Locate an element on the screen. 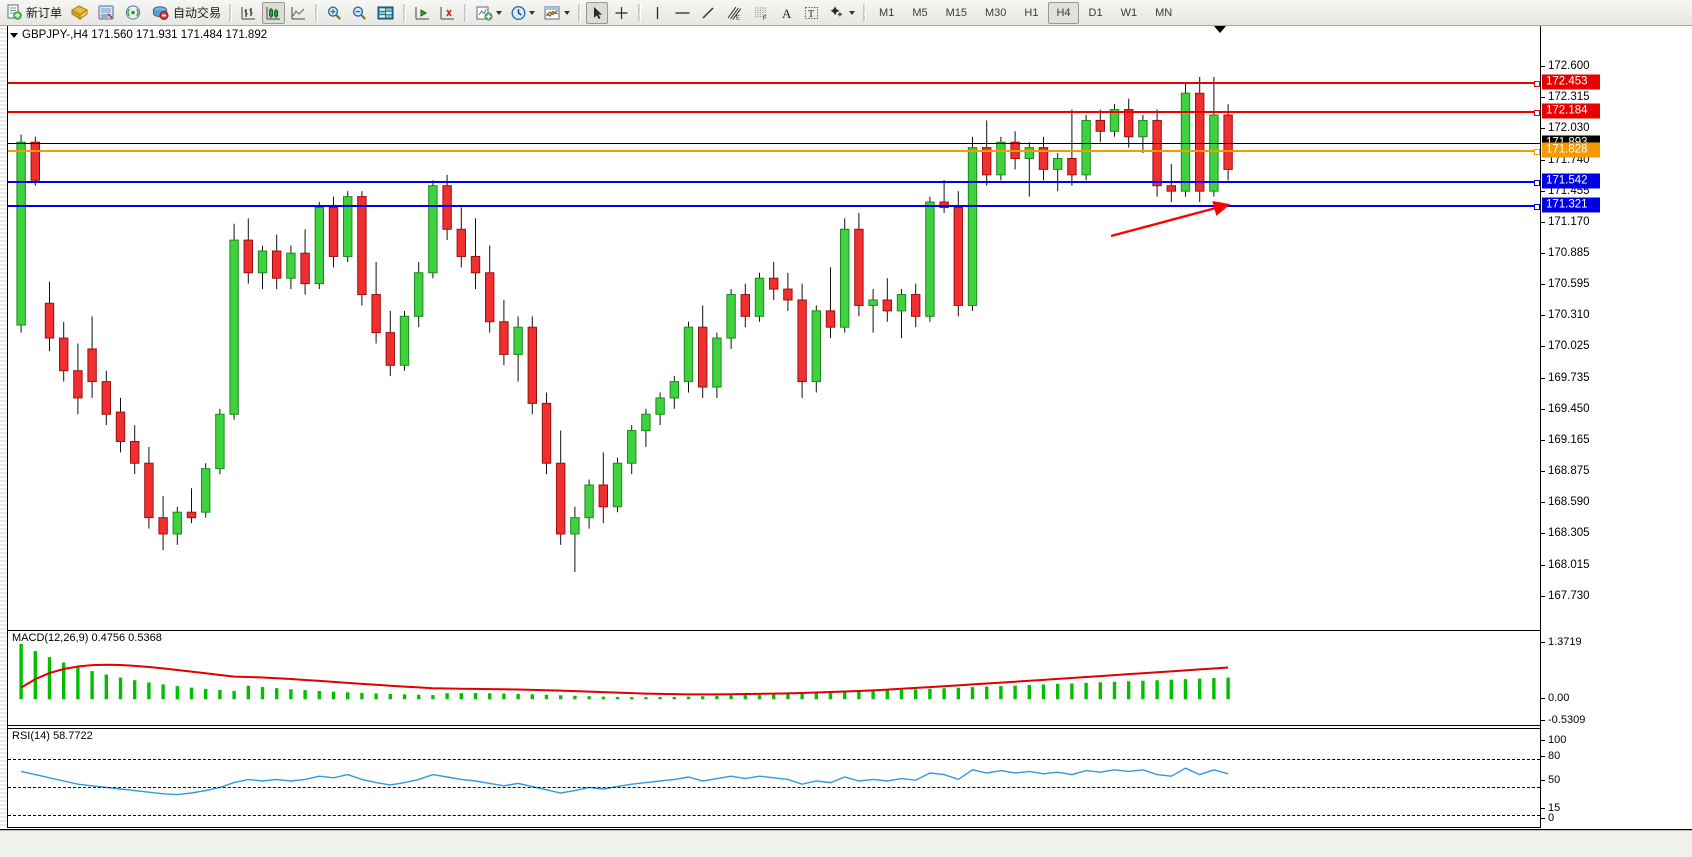 The width and height of the screenshot is (1692, 857). horizontal-line-icon is located at coordinates (682, 12).